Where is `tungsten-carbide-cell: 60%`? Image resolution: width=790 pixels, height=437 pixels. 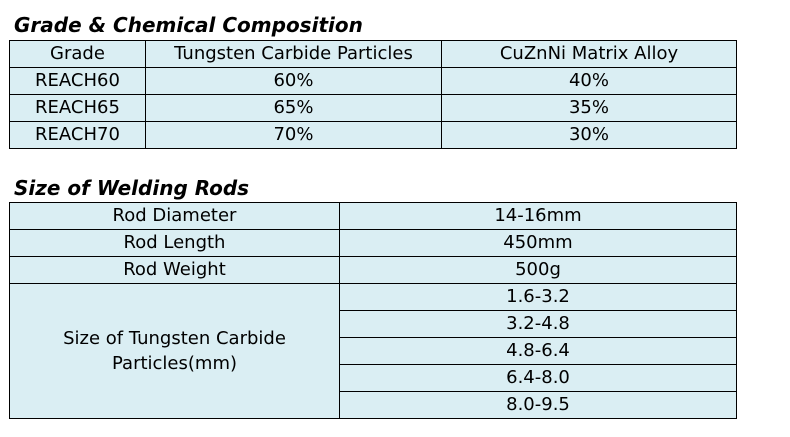
tungsten-carbide-cell: 60% is located at coordinates (293, 81).